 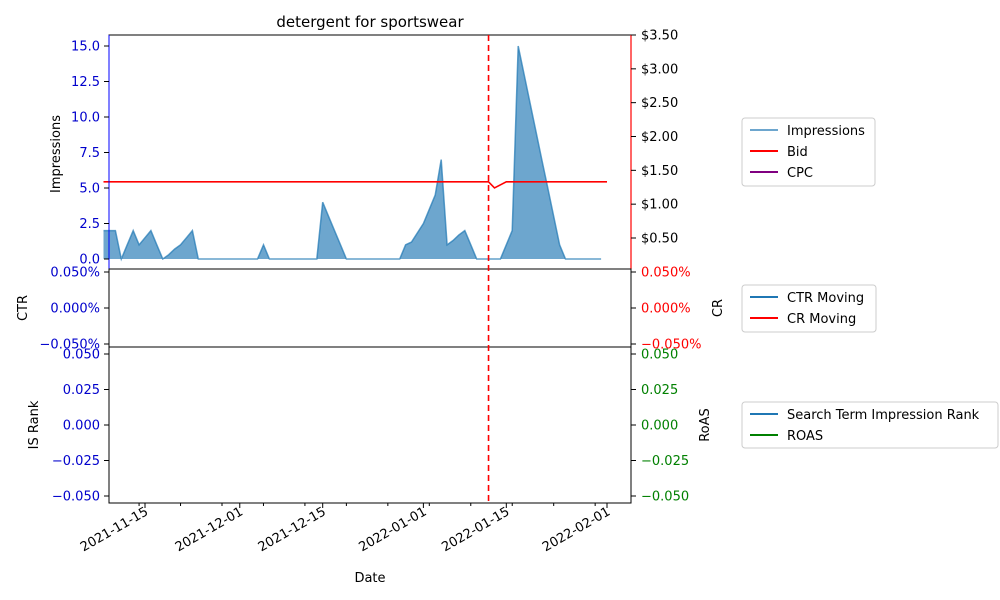 I want to click on roas-axis-tick-label: −0.050, so click(x=665, y=497).